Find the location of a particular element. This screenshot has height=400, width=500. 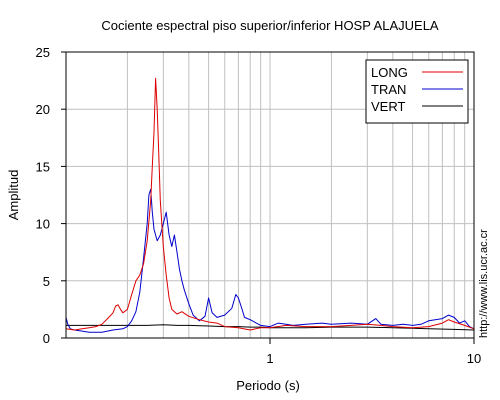

y-tick-label: 10 is located at coordinates (43, 224).